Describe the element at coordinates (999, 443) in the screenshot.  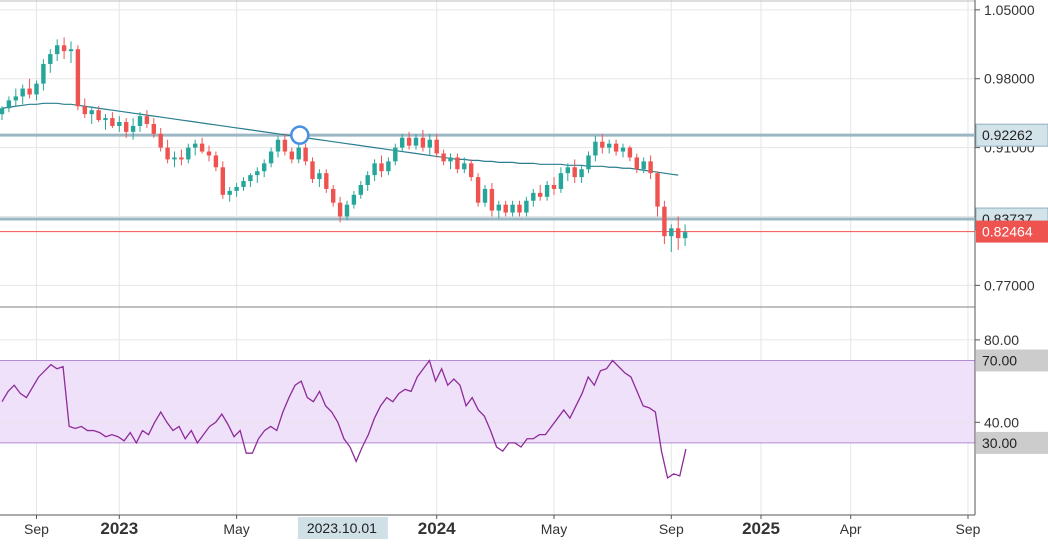
I see `rsi-band-tag-label: 30.00` at that location.